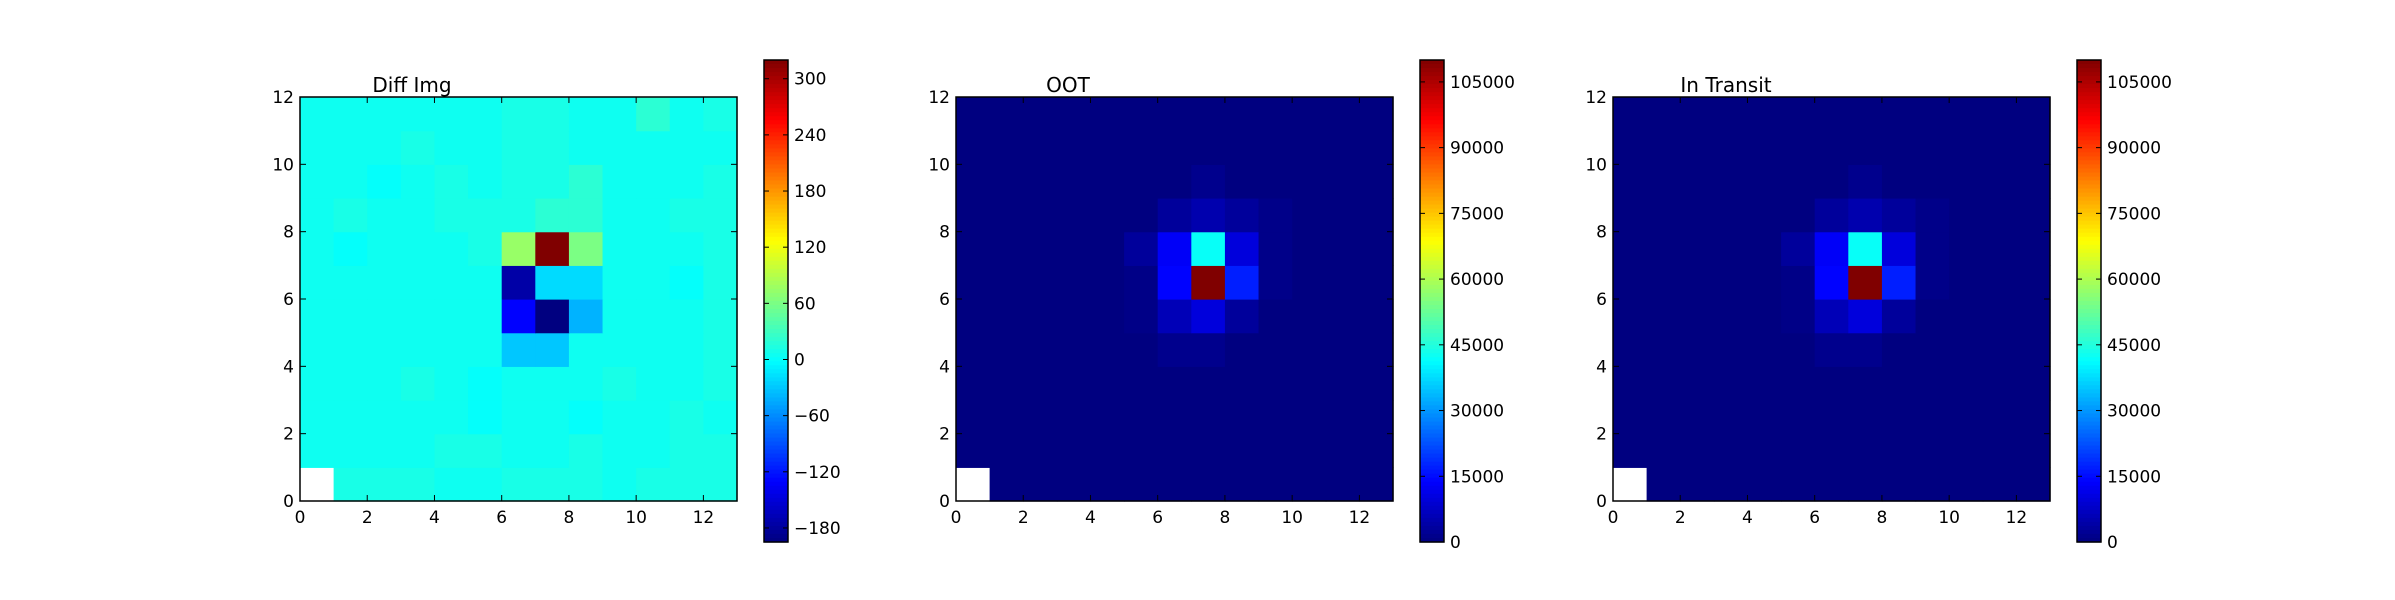 The image size is (2395, 600). Describe the element at coordinates (1157, 518) in the screenshot. I see `x-tick-label: 6` at that location.